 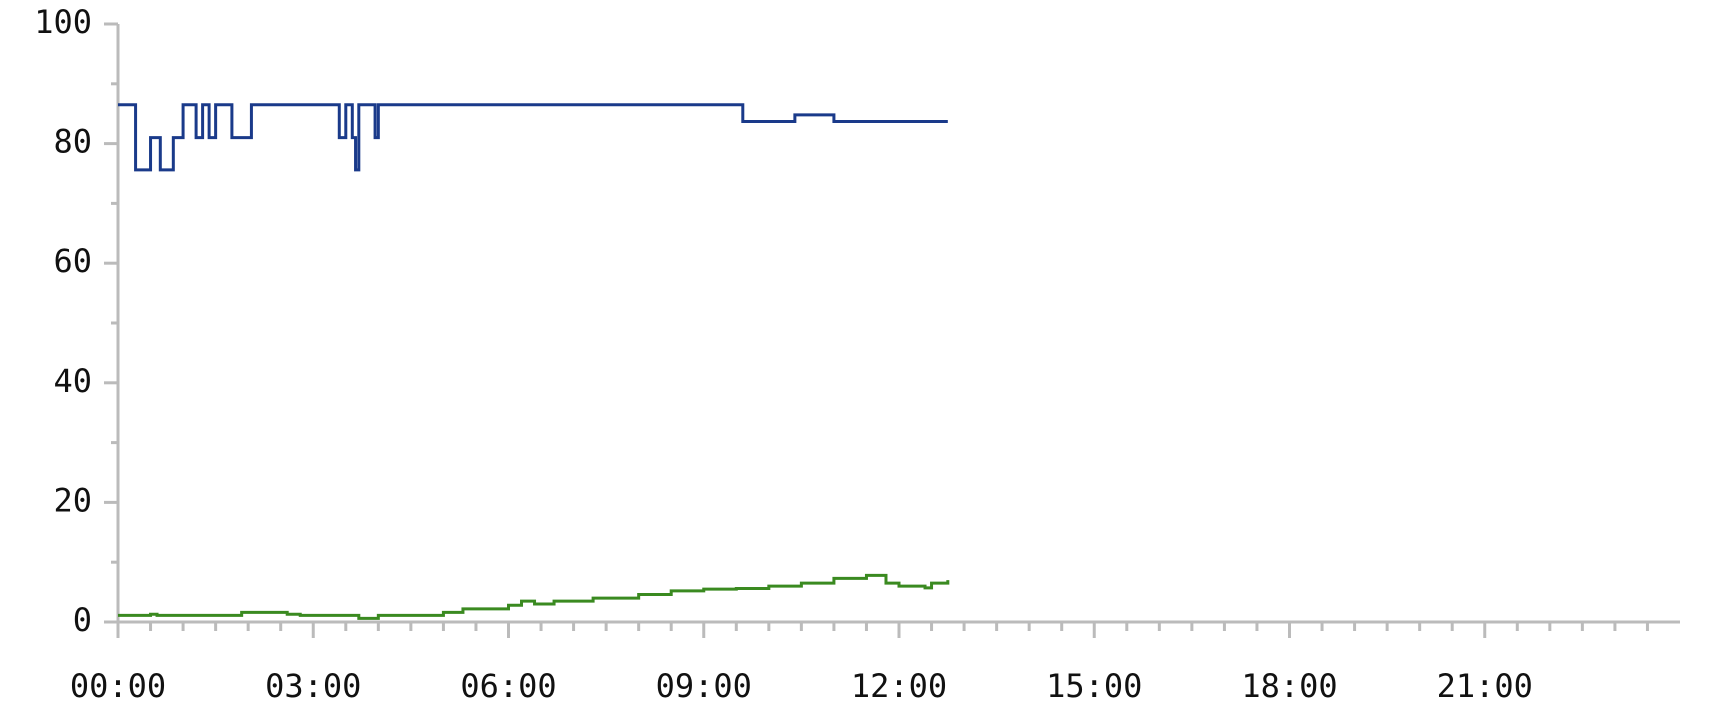 I want to click on x-tick-label: 09:00, so click(x=704, y=686).